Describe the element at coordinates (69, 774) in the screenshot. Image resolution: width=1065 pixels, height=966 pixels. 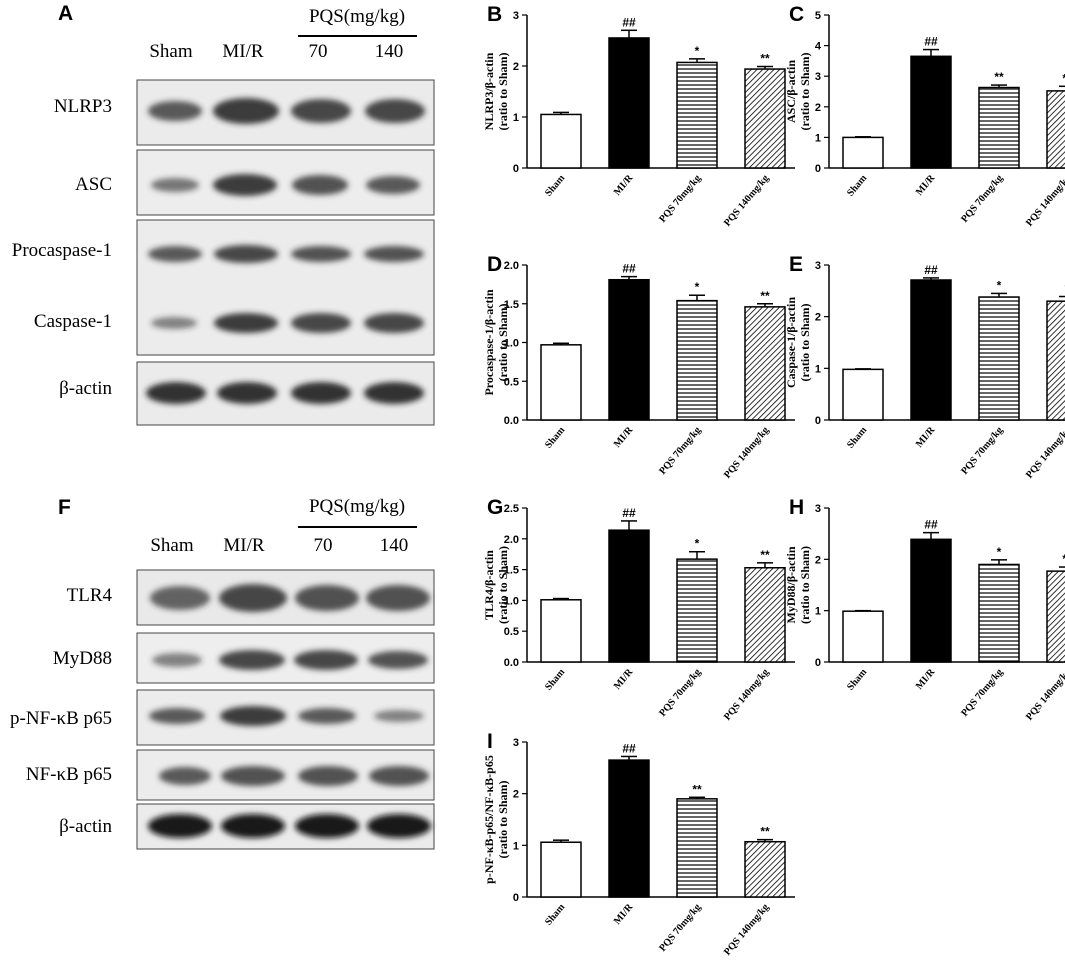
I see `protein-label: NF-κB p65` at that location.